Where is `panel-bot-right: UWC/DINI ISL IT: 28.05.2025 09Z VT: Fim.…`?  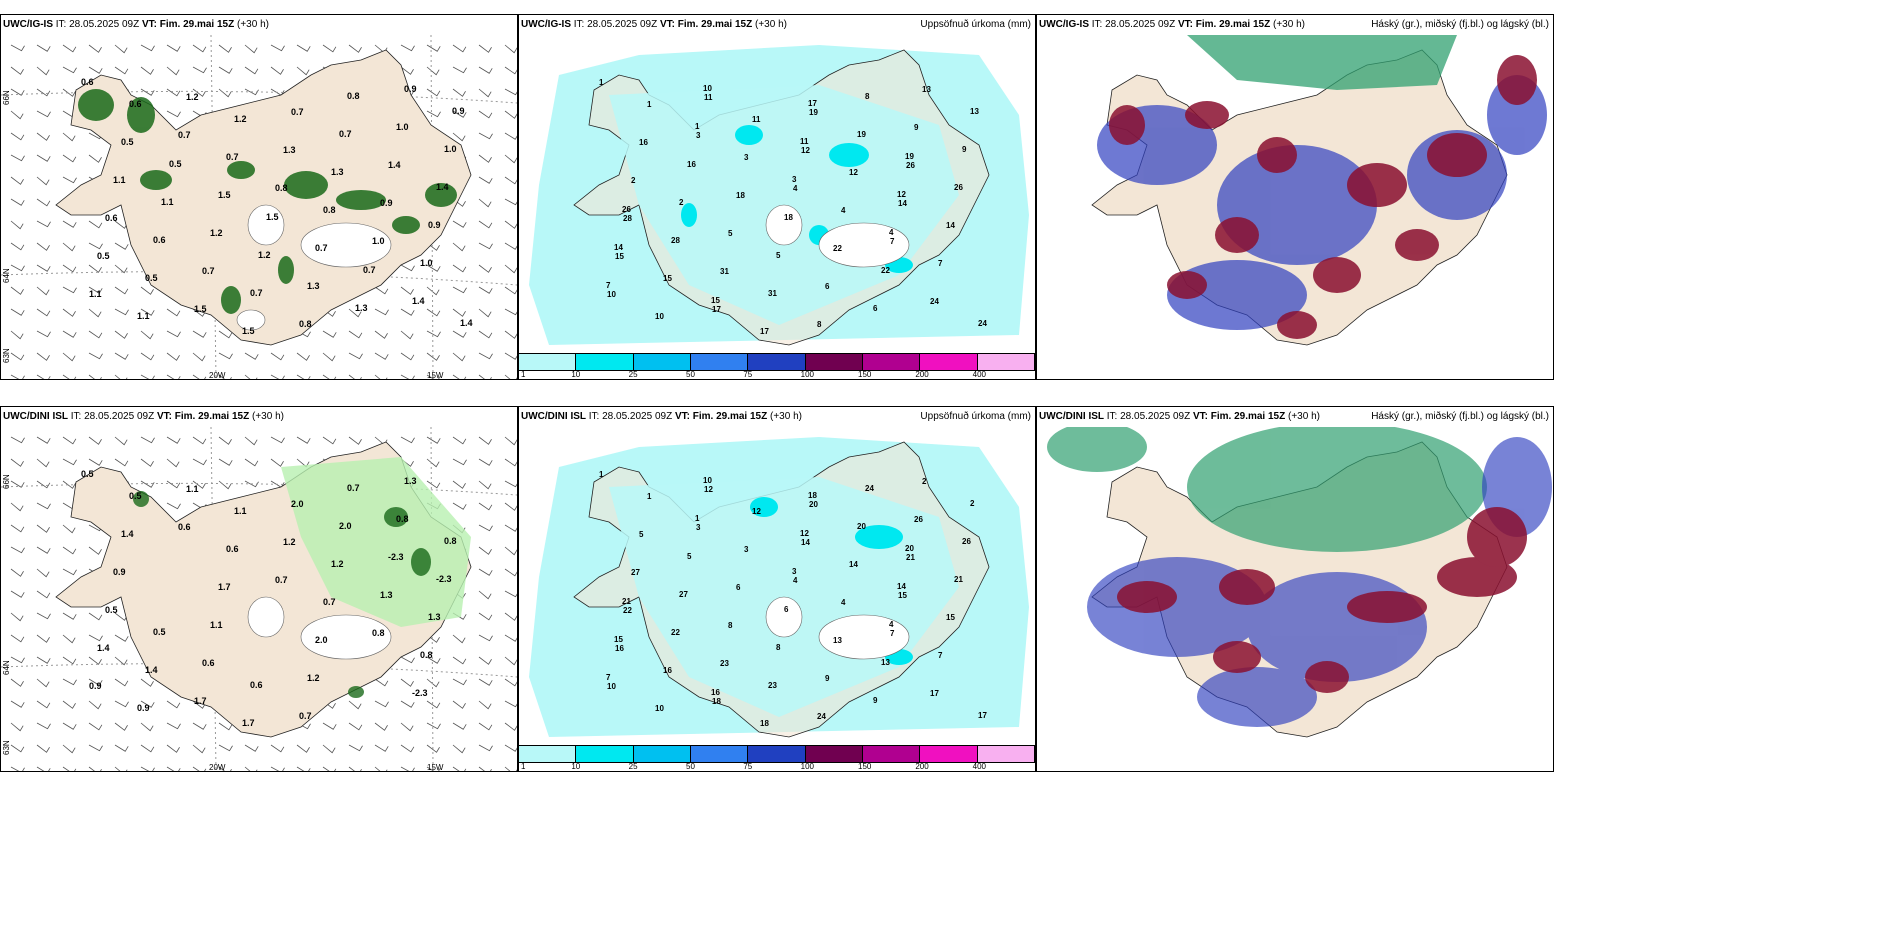
panel-bot-right: UWC/DINI ISL IT: 28.05.2025 09Z VT: Fim.… is located at coordinates (1295, 589).